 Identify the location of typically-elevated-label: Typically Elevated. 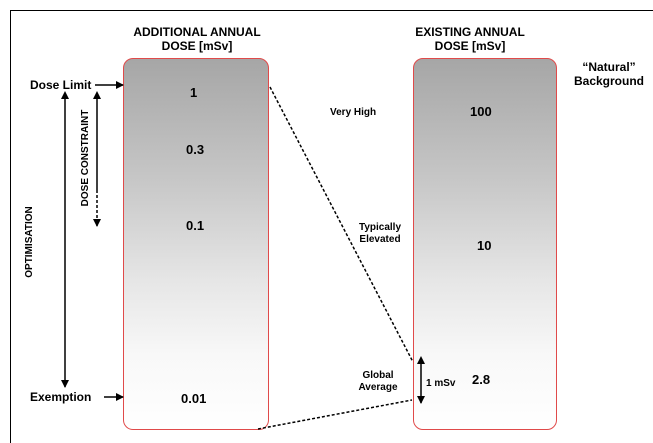
(380, 234).